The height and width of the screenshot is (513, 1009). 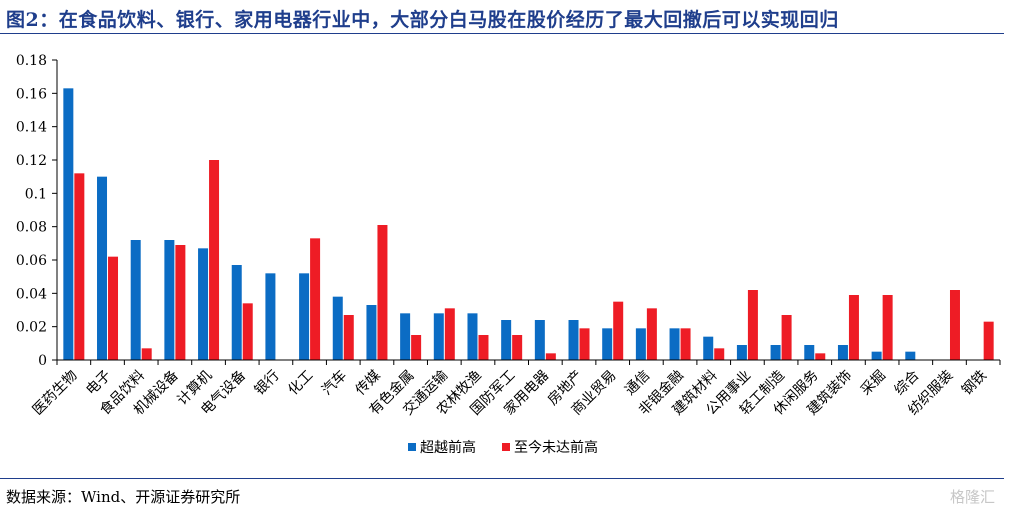 I want to click on y-tick-label: 0.08, so click(x=31, y=228).